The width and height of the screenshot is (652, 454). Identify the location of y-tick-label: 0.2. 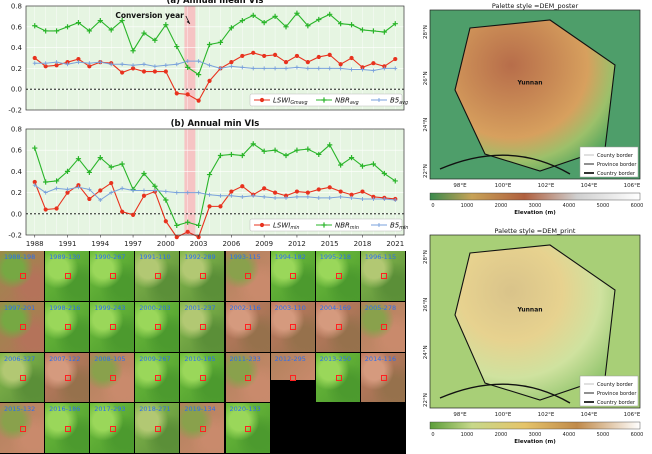
(16, 69).